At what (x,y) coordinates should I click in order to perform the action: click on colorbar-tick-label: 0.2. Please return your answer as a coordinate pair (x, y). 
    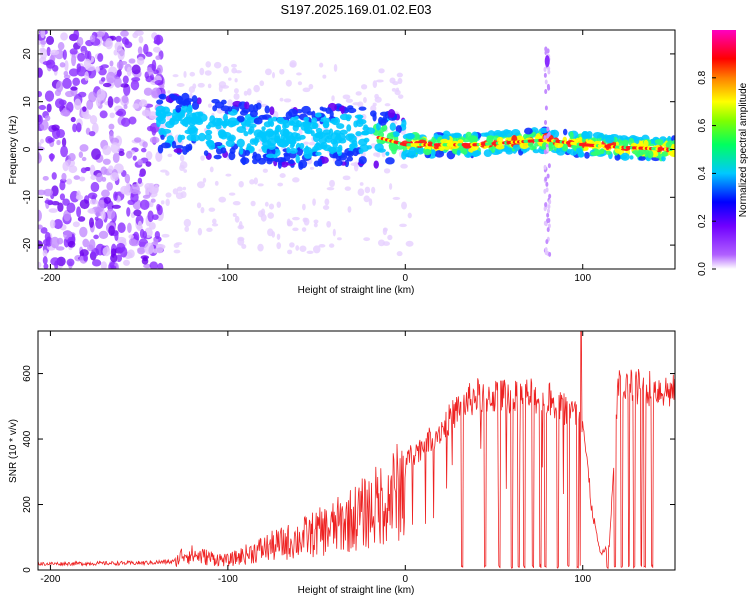
    Looking at the image, I should click on (702, 221).